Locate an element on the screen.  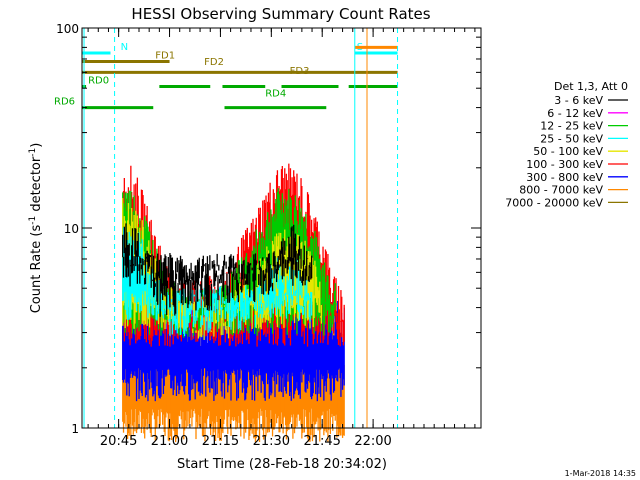
x-tick-label: 21:15 is located at coordinates (220, 441).